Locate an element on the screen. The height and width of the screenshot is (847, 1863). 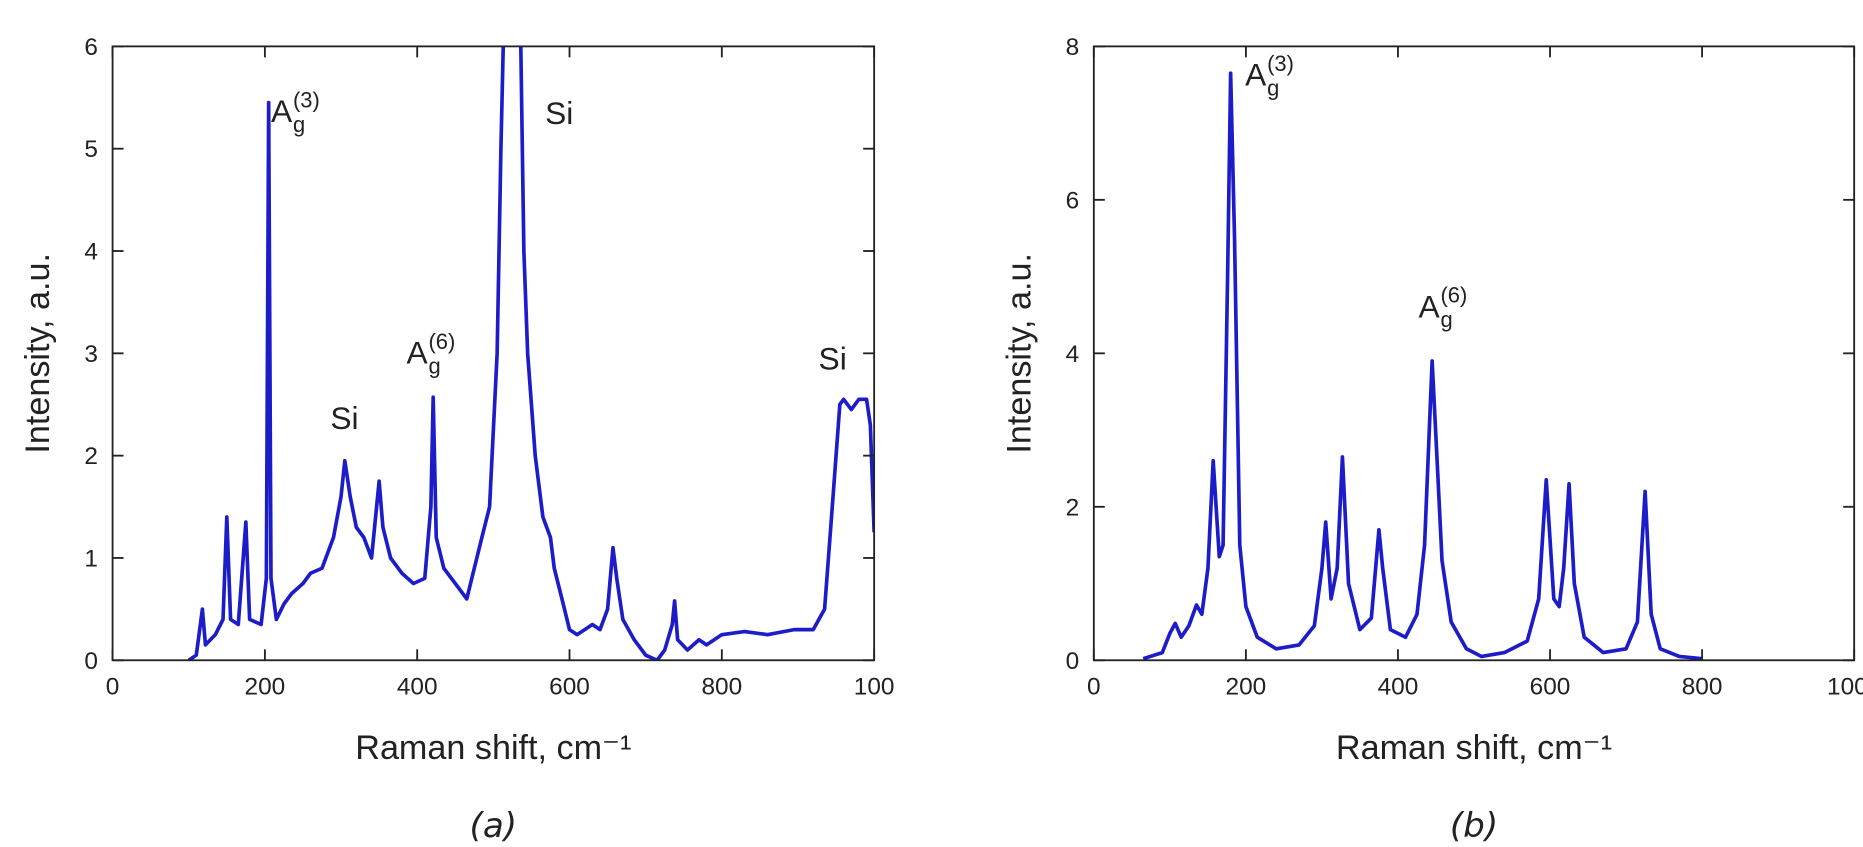
y-tick-label: 5 is located at coordinates (91, 149).